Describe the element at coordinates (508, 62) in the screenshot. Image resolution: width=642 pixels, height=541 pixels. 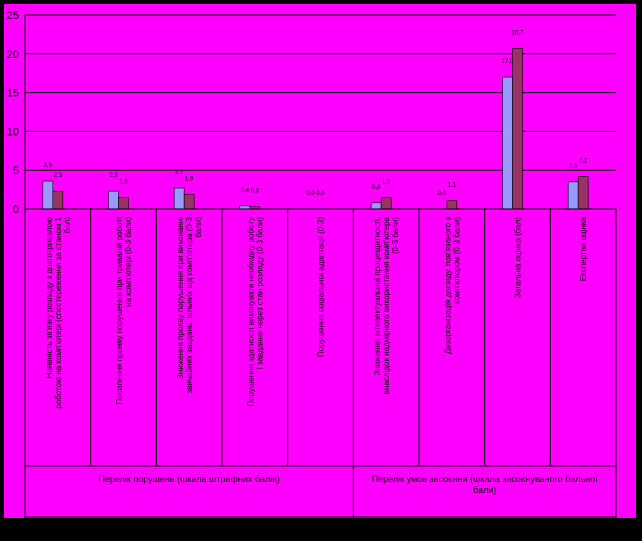
I see `data-label: 17,0` at that location.